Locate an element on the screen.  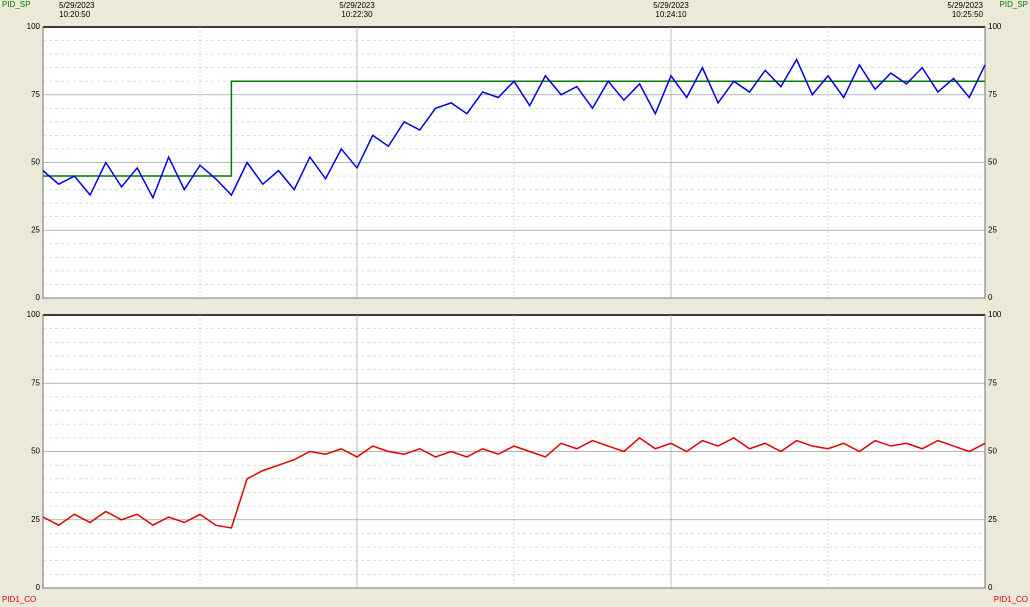
x-tick-label: 5/29/2023 10:25:50 is located at coordinates (965, 10).